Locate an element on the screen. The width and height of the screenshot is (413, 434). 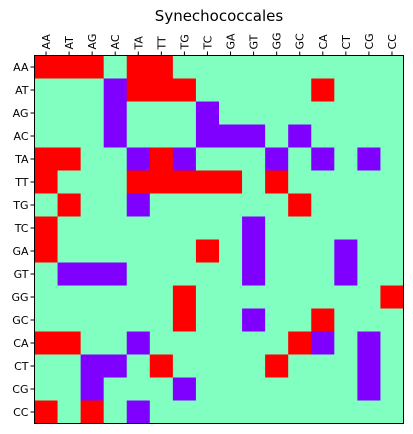
heatmap-cell-CC-CA is located at coordinates (322, 412).